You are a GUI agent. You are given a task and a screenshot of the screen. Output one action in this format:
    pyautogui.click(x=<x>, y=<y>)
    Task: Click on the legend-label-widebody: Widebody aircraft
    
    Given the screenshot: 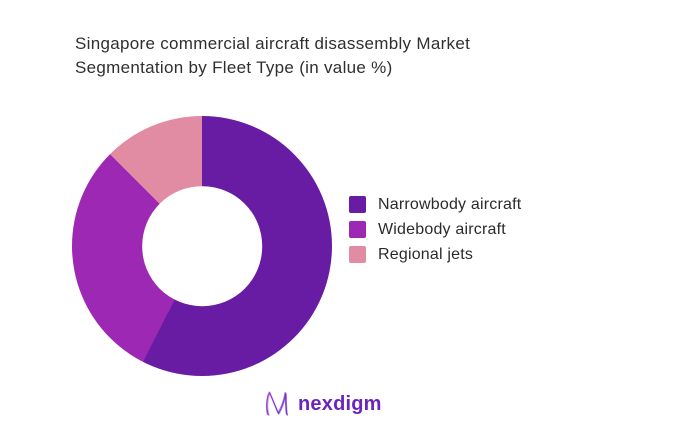 What is the action you would take?
    pyautogui.click(x=442, y=229)
    